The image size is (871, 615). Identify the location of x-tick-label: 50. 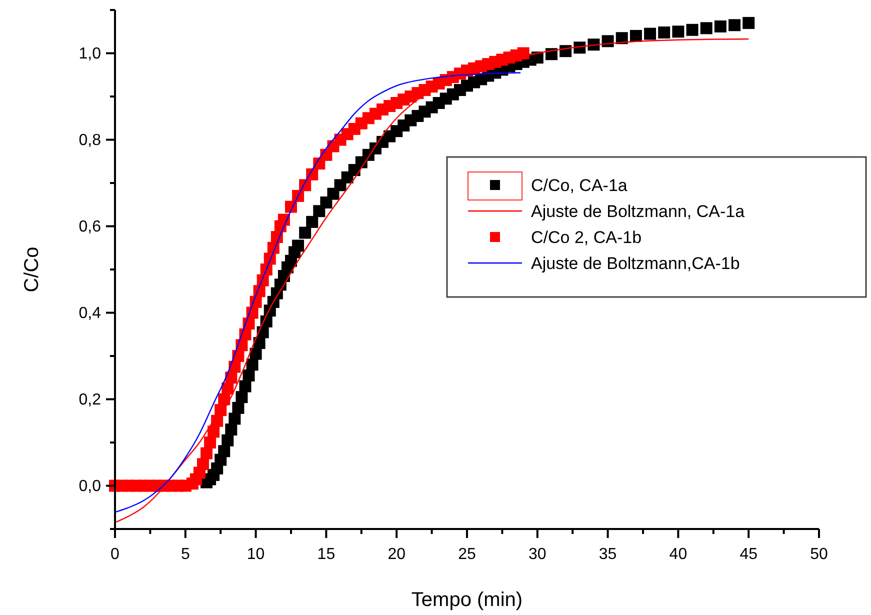
(819, 554).